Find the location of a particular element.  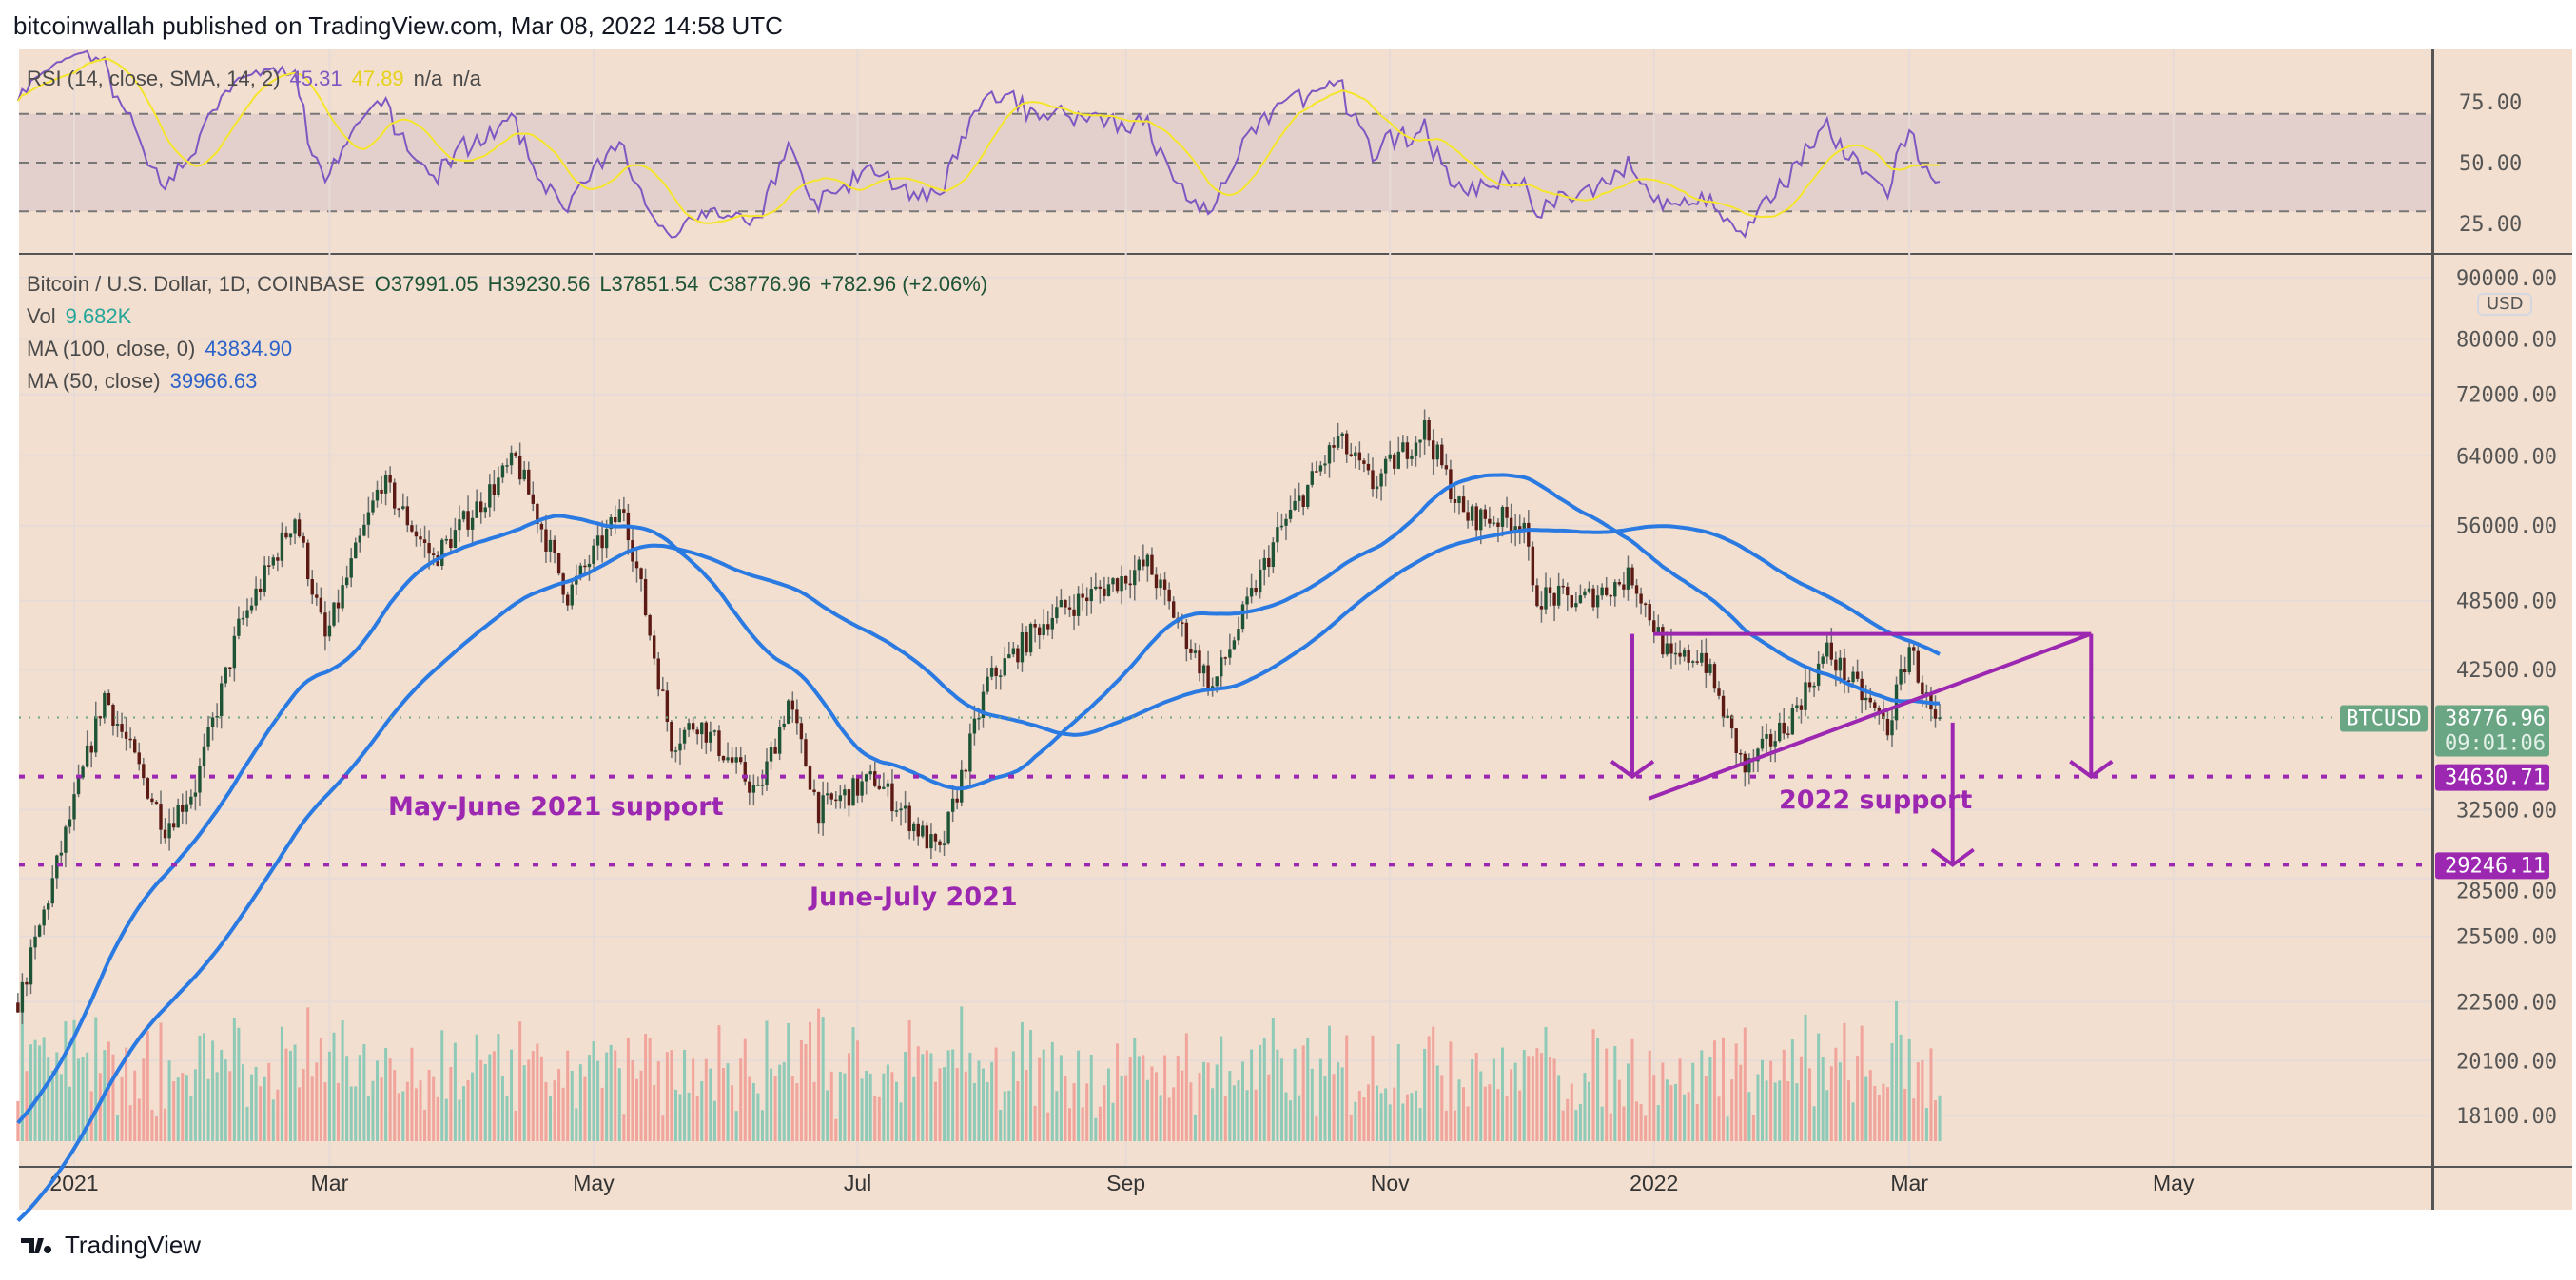

symbol-label: Bitcoin / U.S. Dollar, 1D, COINBASE is located at coordinates (196, 284).